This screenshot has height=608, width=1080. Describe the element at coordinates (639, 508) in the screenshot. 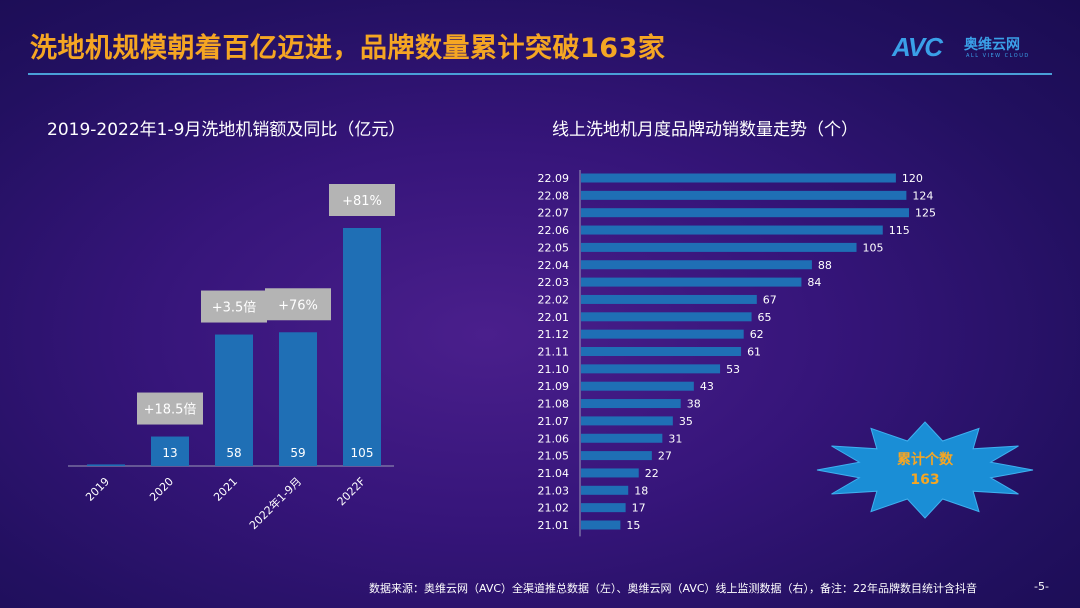

I see `right-bar-value-label: 17` at that location.